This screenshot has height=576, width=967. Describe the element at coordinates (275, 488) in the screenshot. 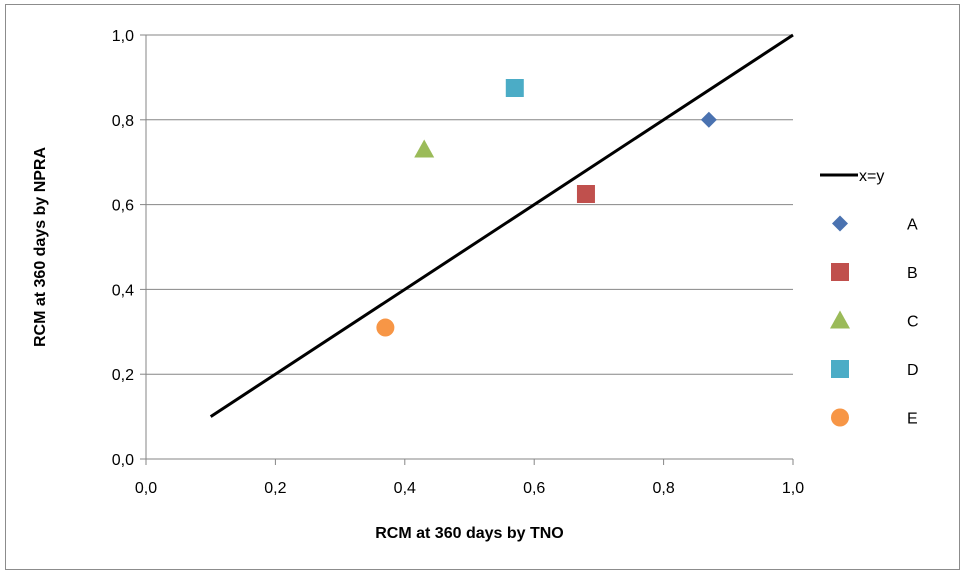

I see `x-tick-label: 0,2` at that location.